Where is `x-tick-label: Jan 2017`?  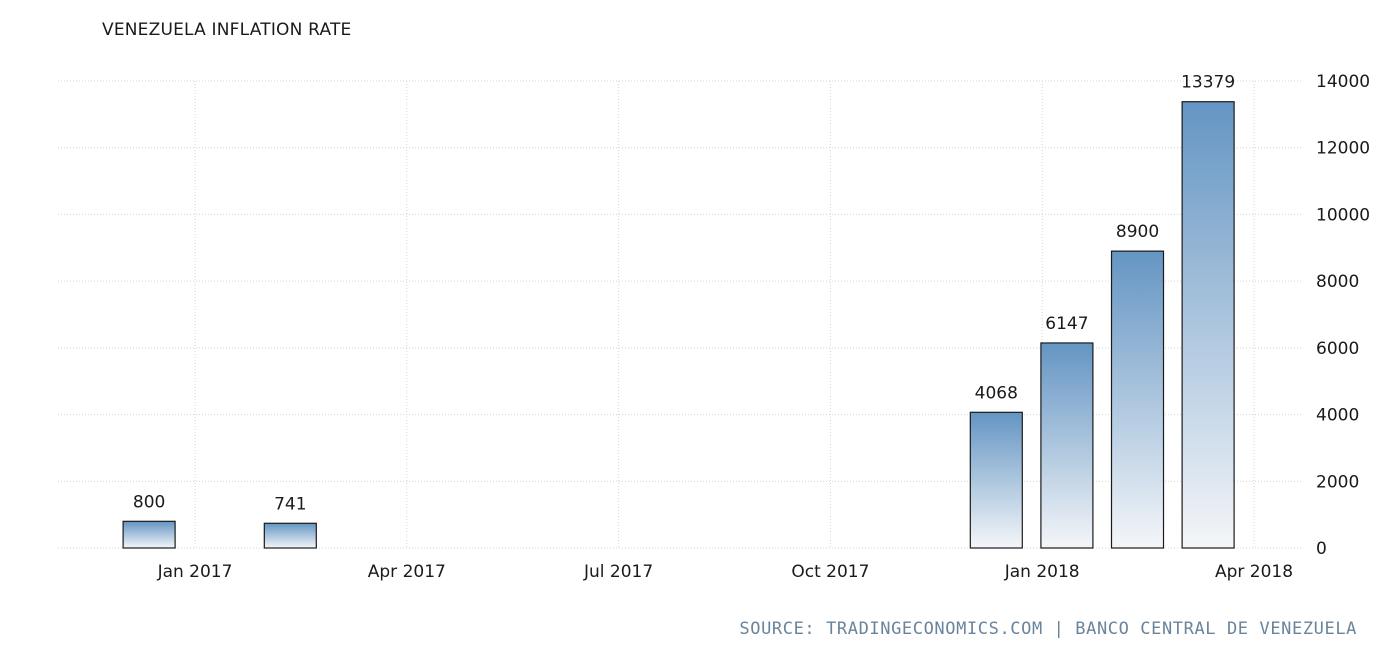
x-tick-label: Jan 2017 is located at coordinates (195, 572).